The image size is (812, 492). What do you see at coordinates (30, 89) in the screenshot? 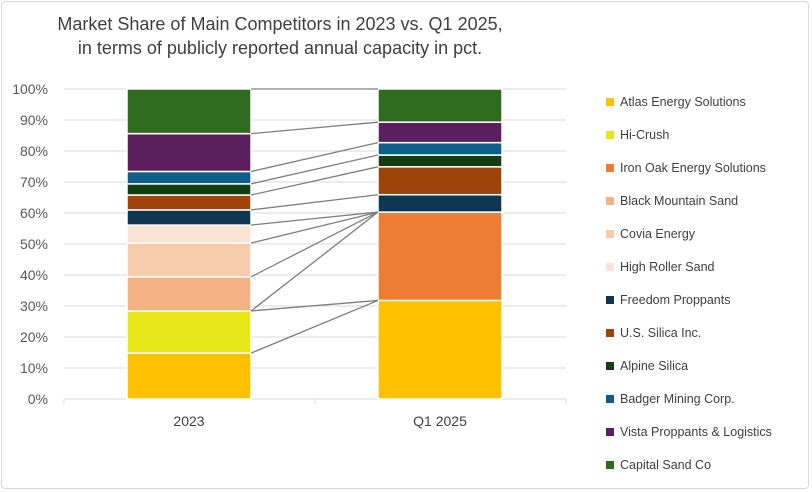
I see `y-tick-label: 100%` at bounding box center [30, 89].